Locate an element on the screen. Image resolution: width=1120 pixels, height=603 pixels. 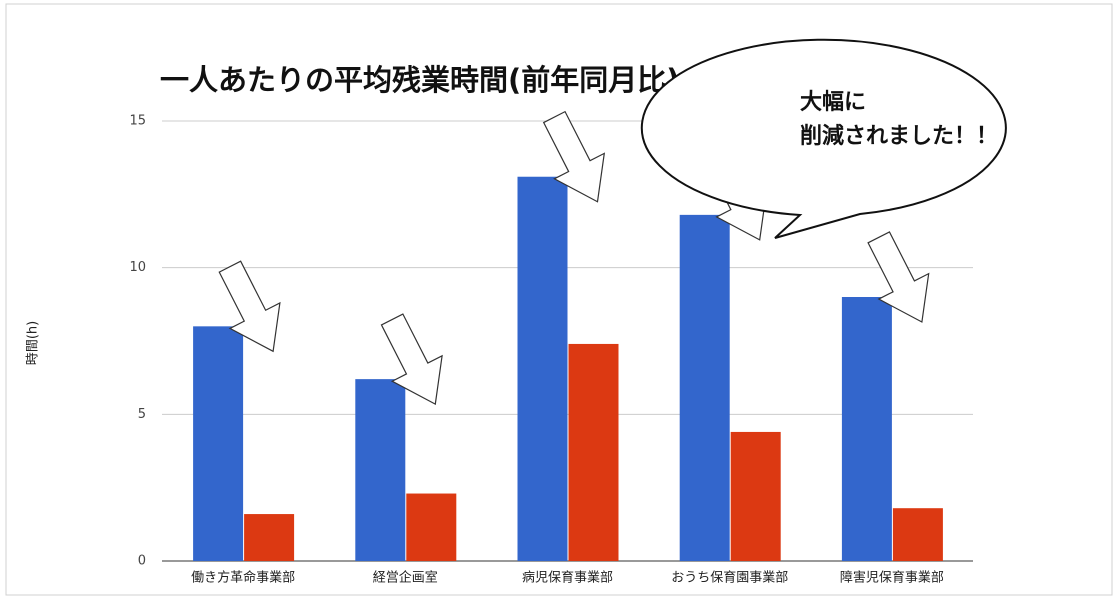
y-axis-label: 時間(h) is located at coordinates (33, 343).